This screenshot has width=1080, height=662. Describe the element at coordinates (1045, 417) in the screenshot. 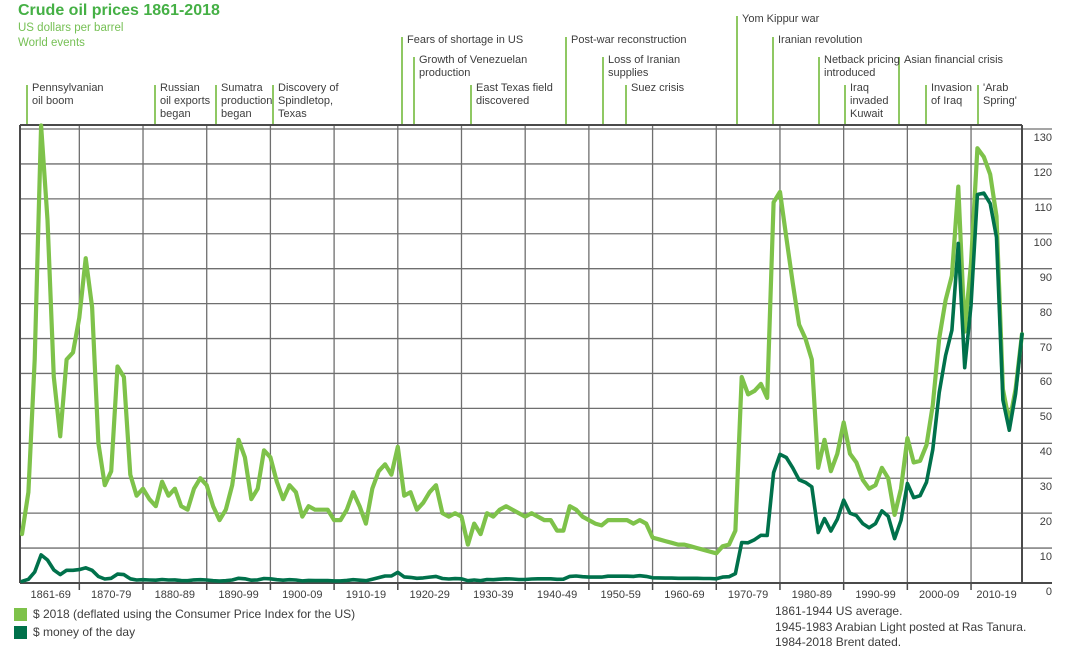

I see `y-tick-label: 50` at that location.